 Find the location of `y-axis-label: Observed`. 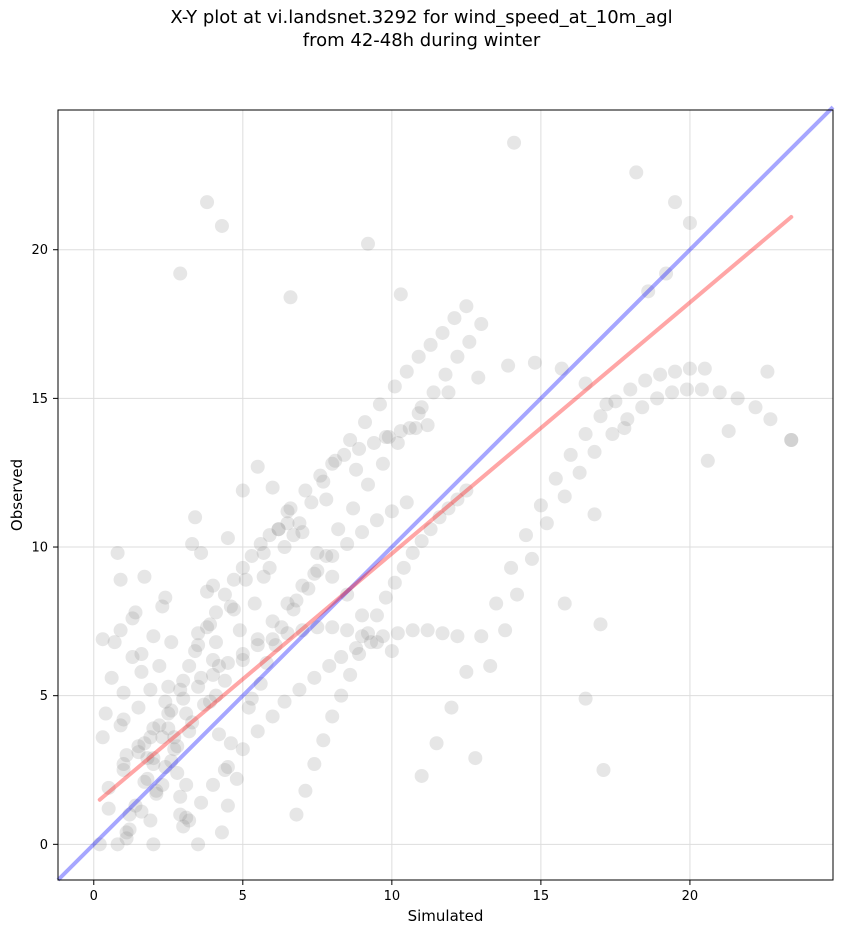

y-axis-label: Observed is located at coordinates (17, 495).